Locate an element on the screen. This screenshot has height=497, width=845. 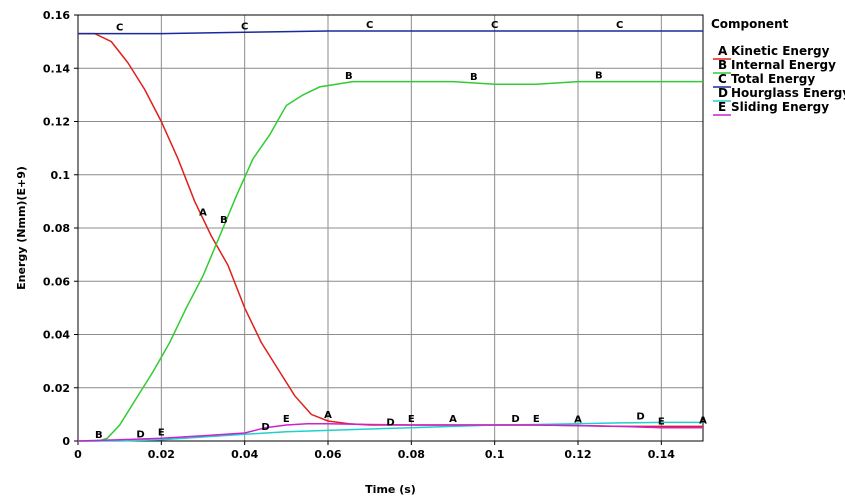
y-tick-label: 0.14 is located at coordinates (56, 68).